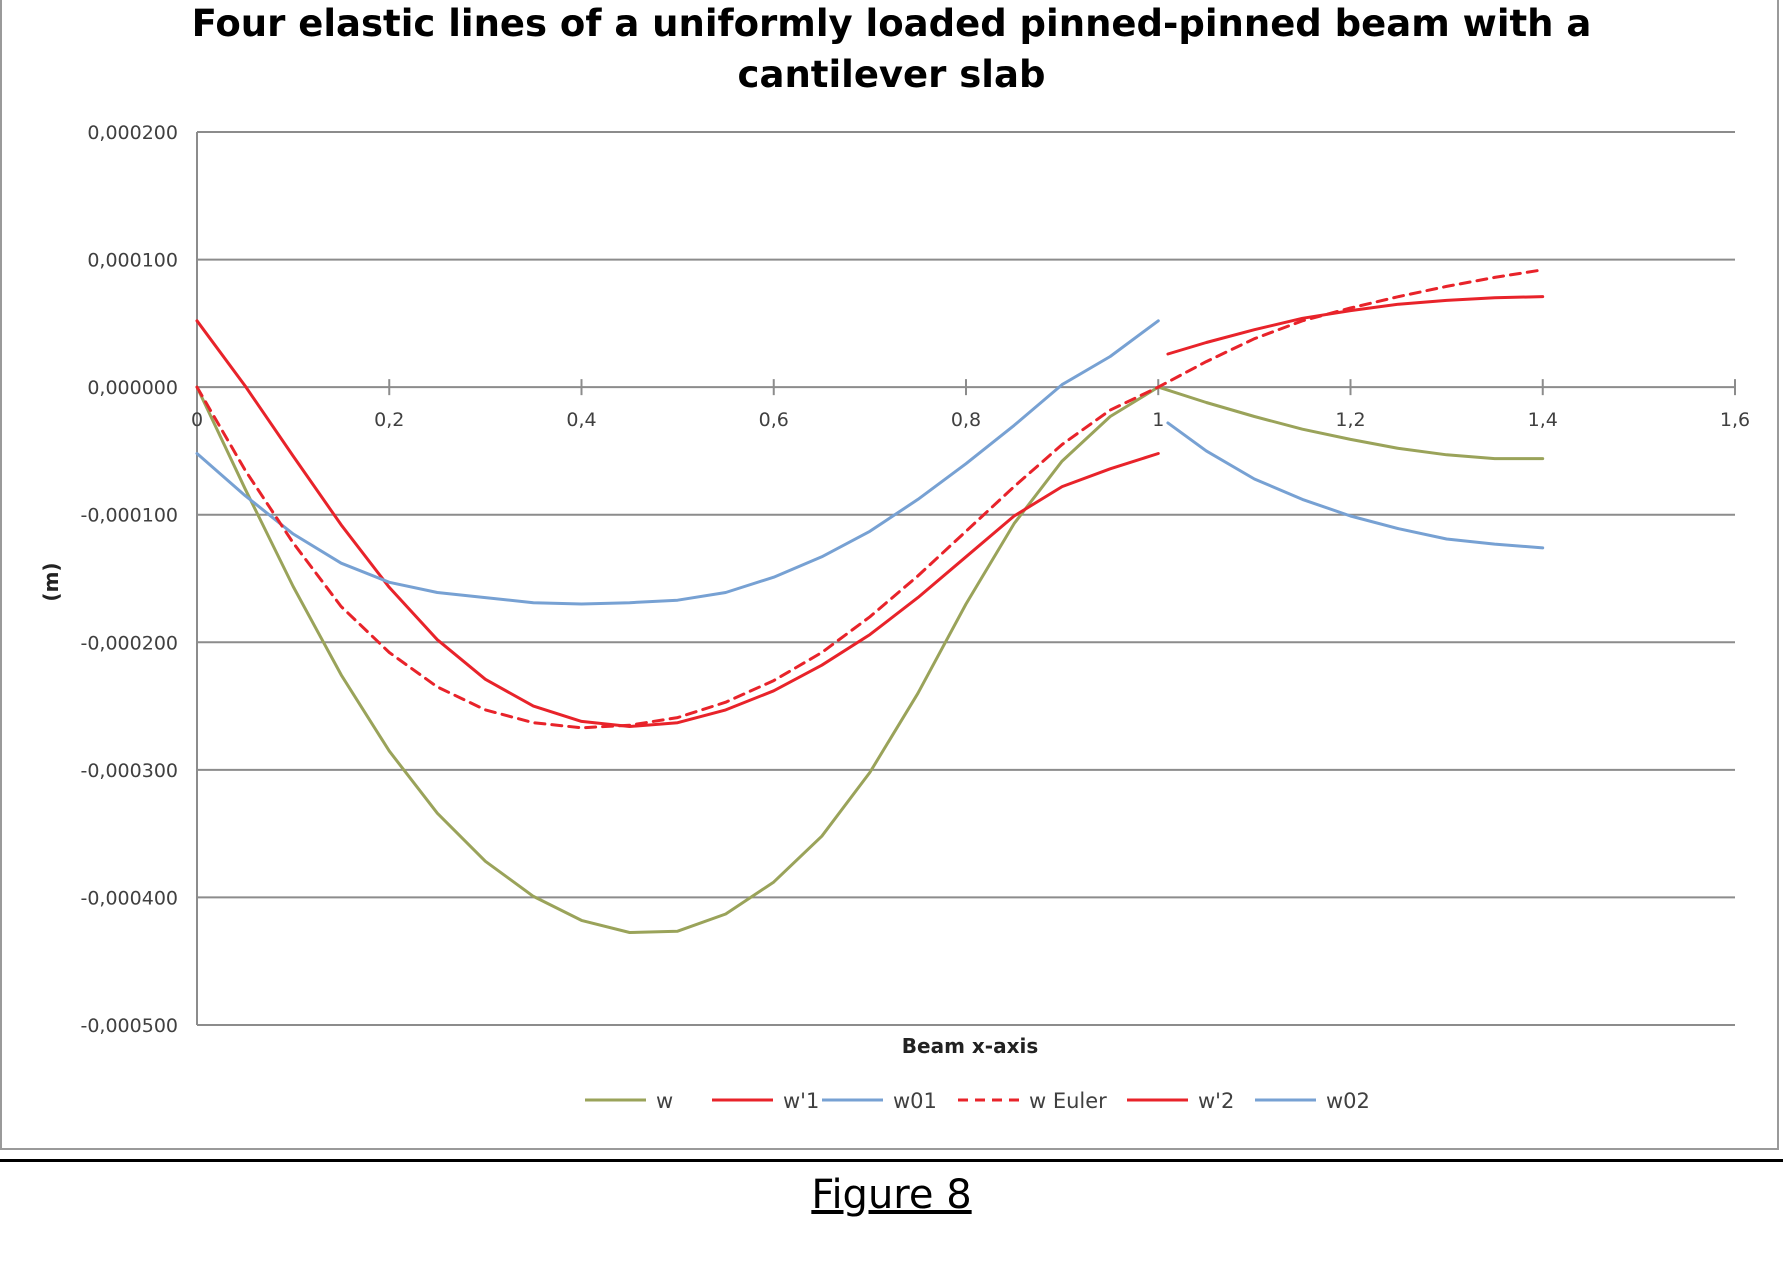 The height and width of the screenshot is (1269, 1783). I want to click on caption-divider, so click(891, 1160).